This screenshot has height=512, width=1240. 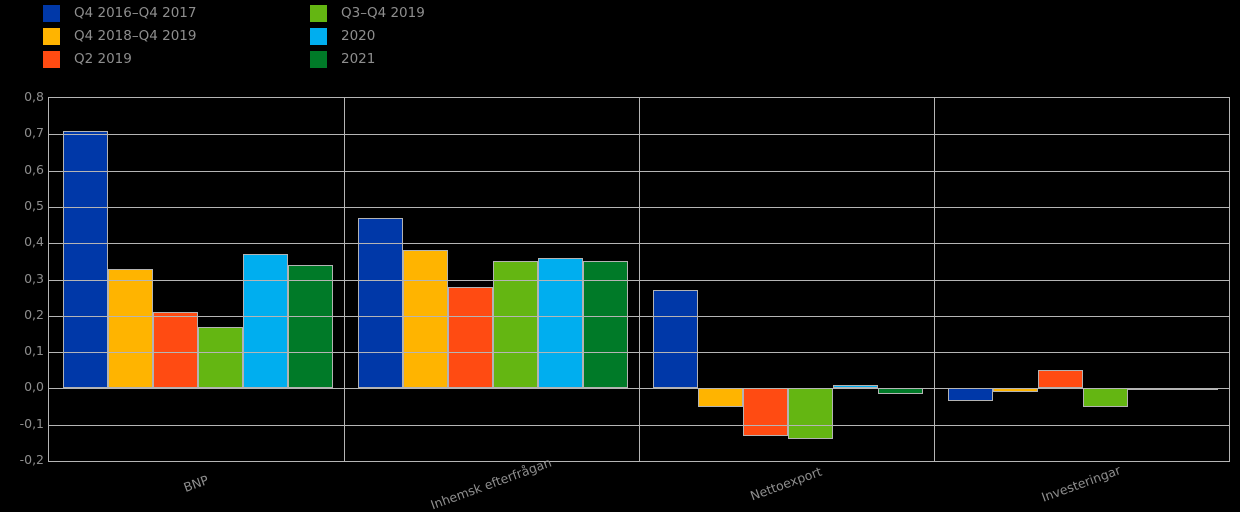 I want to click on y-tick-label: -0,2, so click(x=31, y=459).